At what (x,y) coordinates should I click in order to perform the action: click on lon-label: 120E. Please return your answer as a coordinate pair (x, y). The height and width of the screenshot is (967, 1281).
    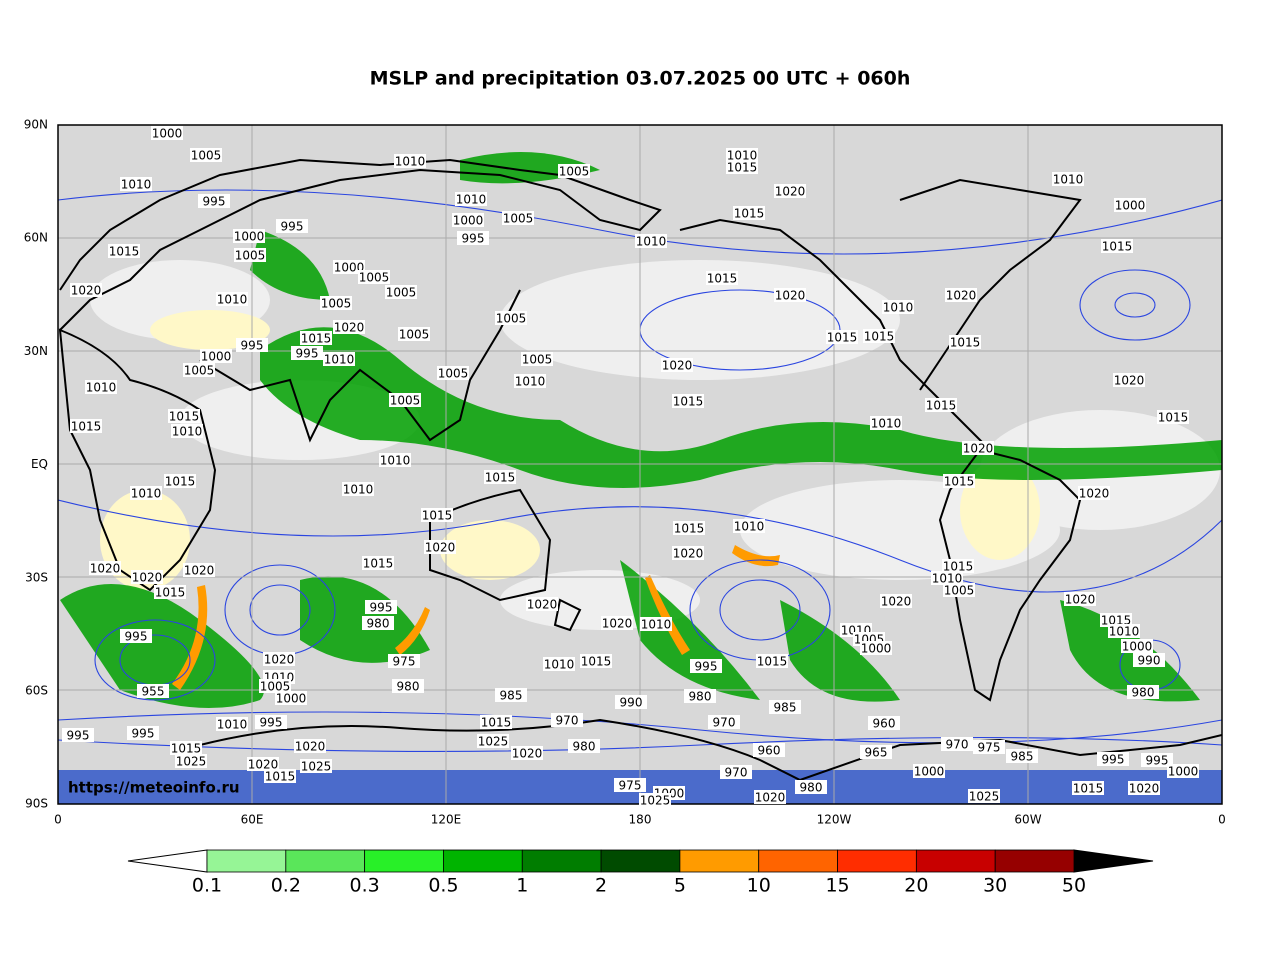
    Looking at the image, I should click on (446, 820).